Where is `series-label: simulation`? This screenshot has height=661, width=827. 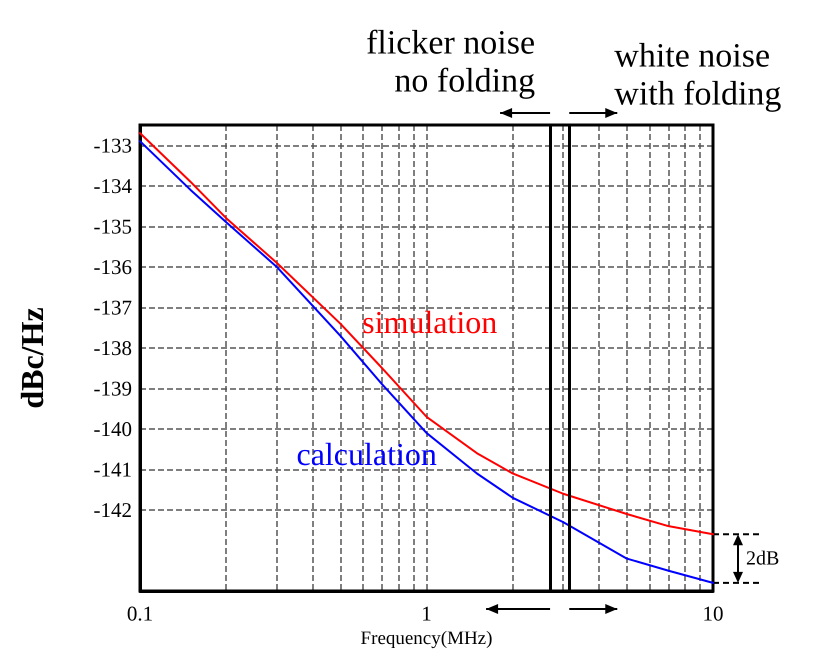
series-label: simulation is located at coordinates (430, 322).